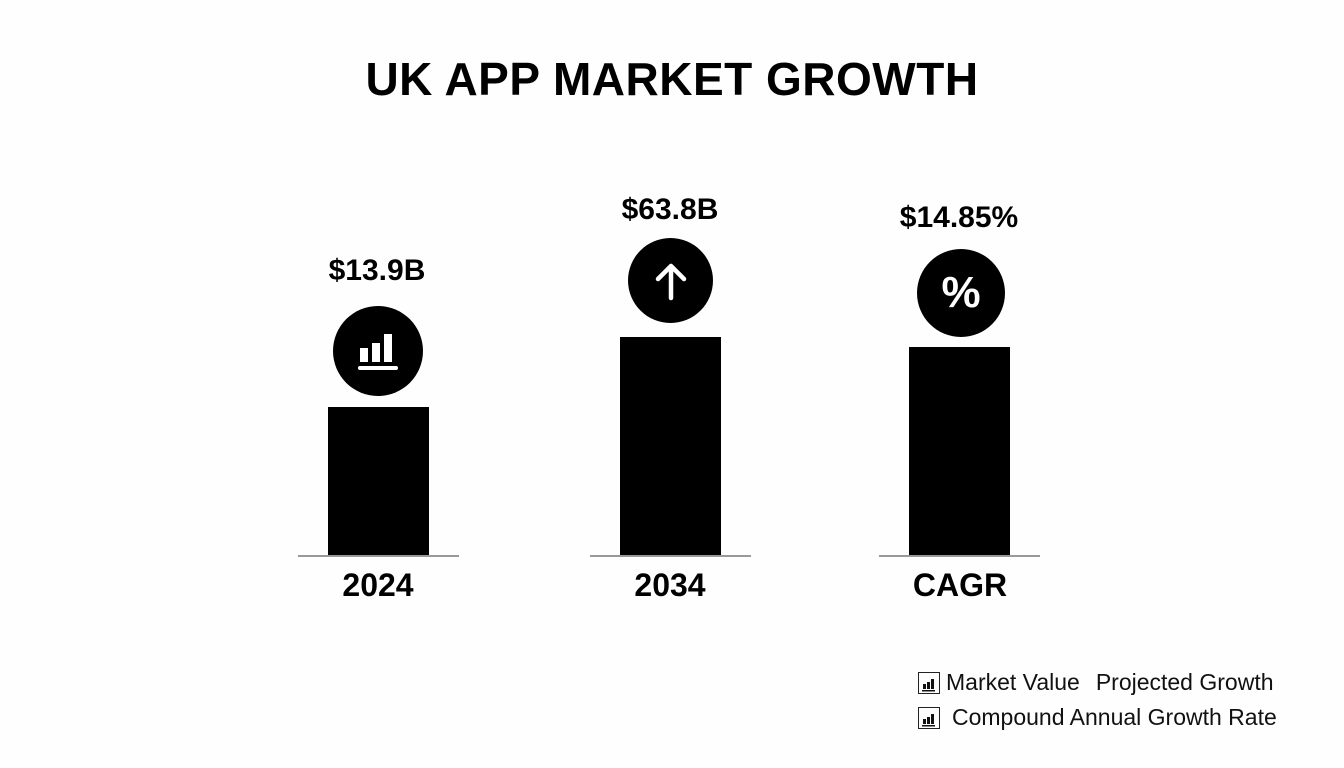 This screenshot has height=768, width=1344. What do you see at coordinates (378, 481) in the screenshot?
I see `bar-2024` at bounding box center [378, 481].